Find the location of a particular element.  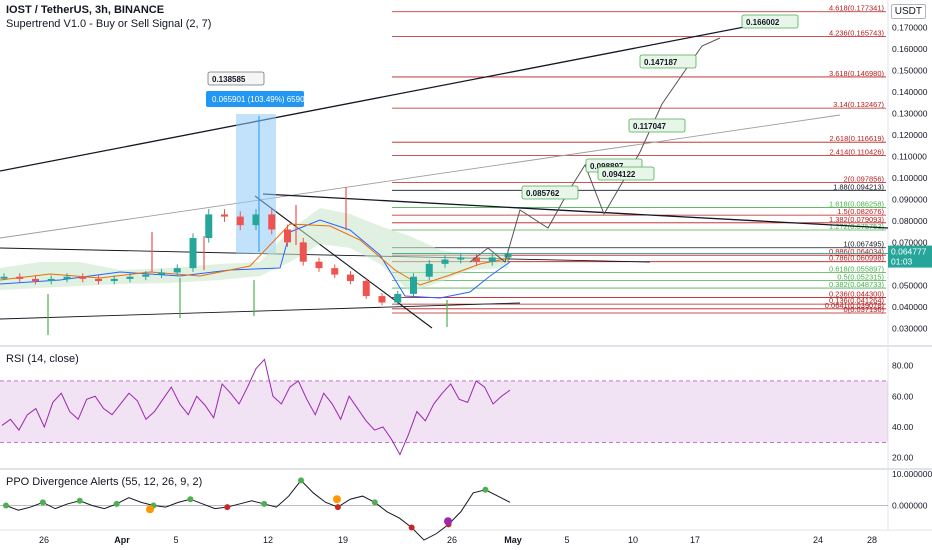

price-tick-label: 0.120000 is located at coordinates (910, 135).